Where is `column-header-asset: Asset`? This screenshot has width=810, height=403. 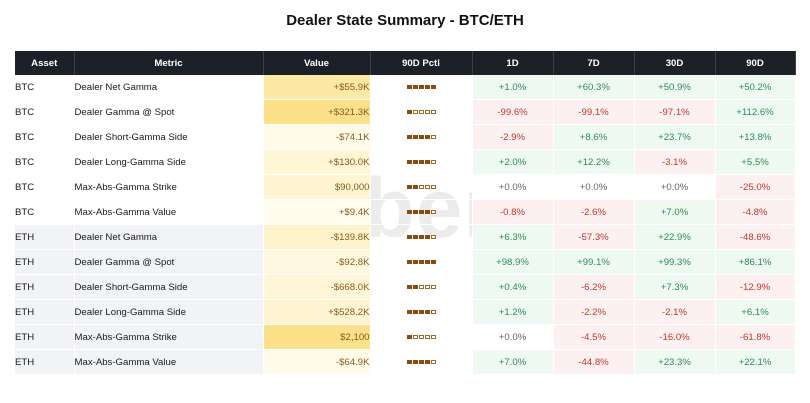 column-header-asset: Asset is located at coordinates (45, 63).